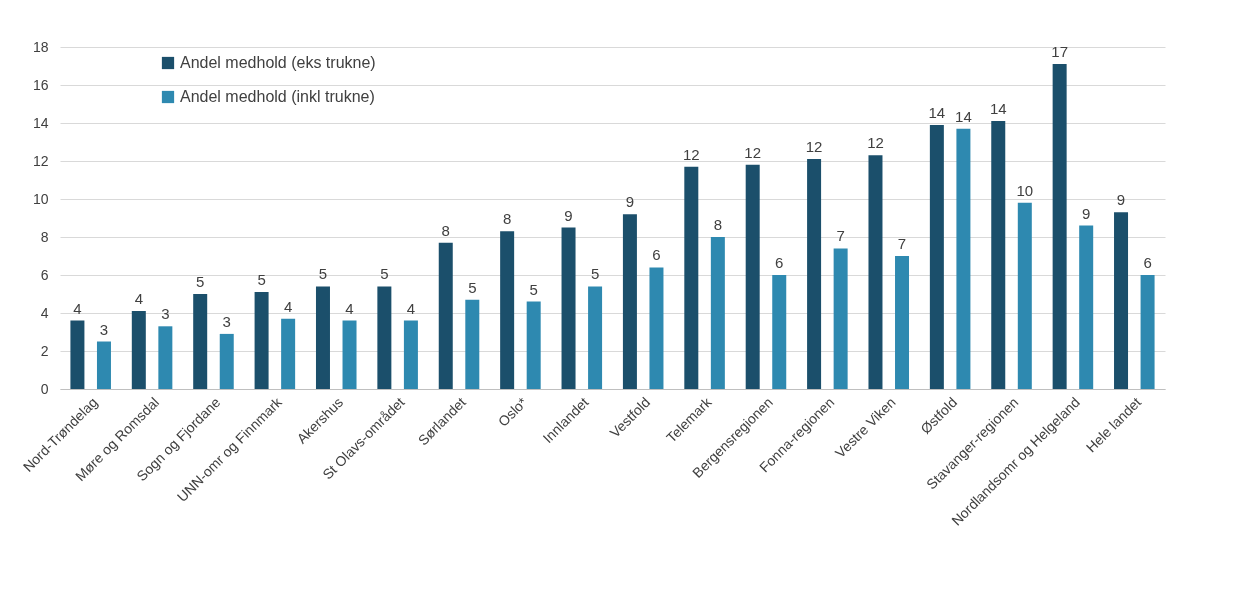  Describe the element at coordinates (40, 198) in the screenshot. I see `y-tick-label: 10` at that location.